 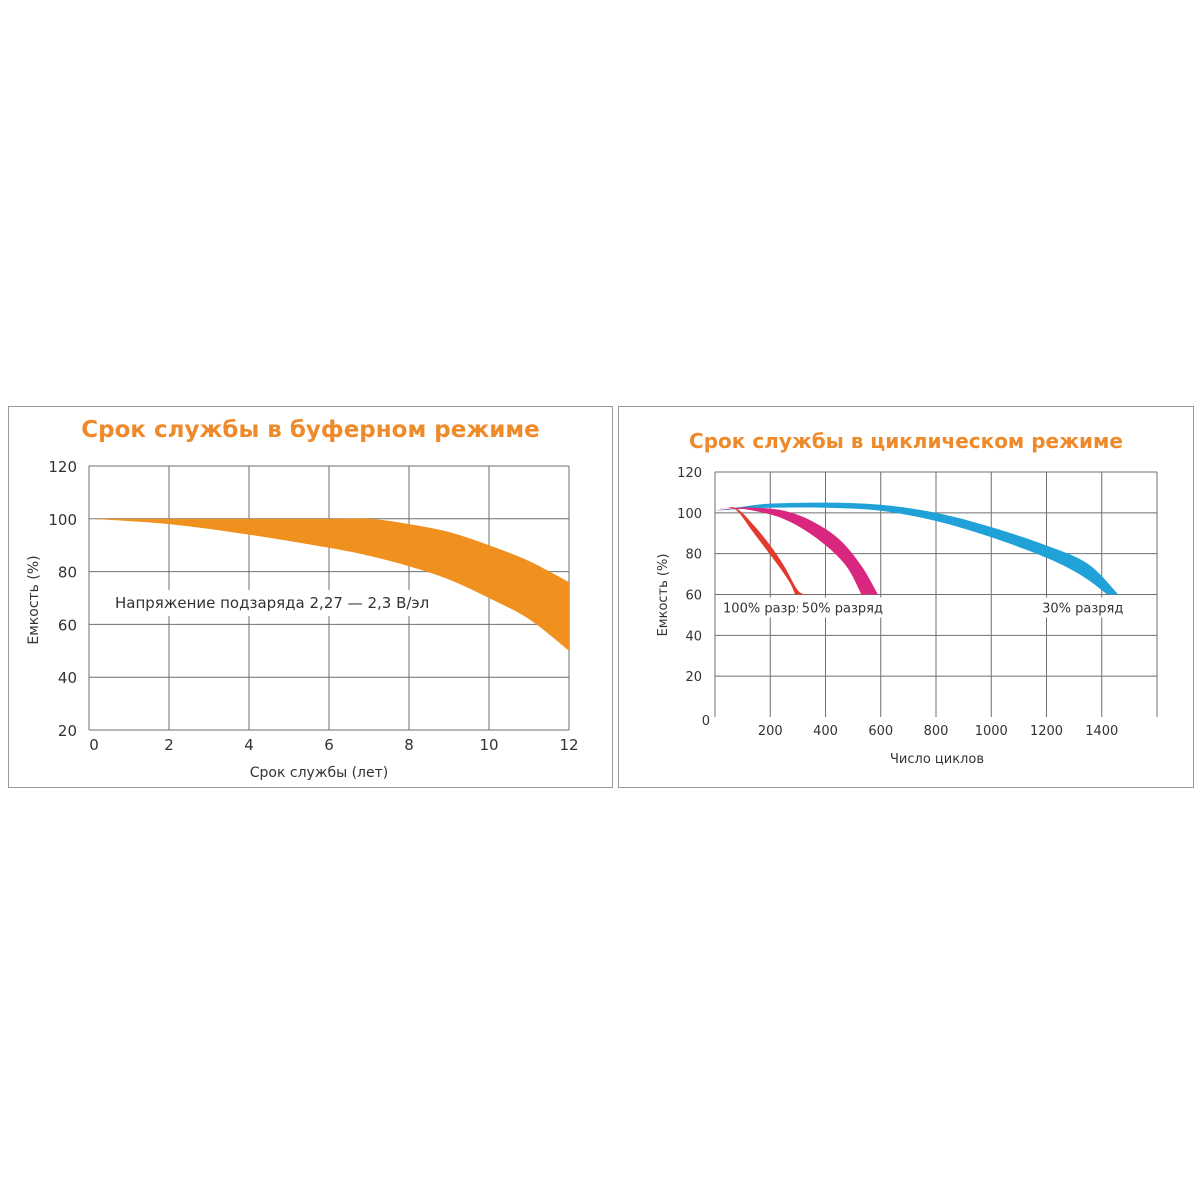 What do you see at coordinates (169, 745) in the screenshot?
I see `float-x-tick-label: 2` at bounding box center [169, 745].